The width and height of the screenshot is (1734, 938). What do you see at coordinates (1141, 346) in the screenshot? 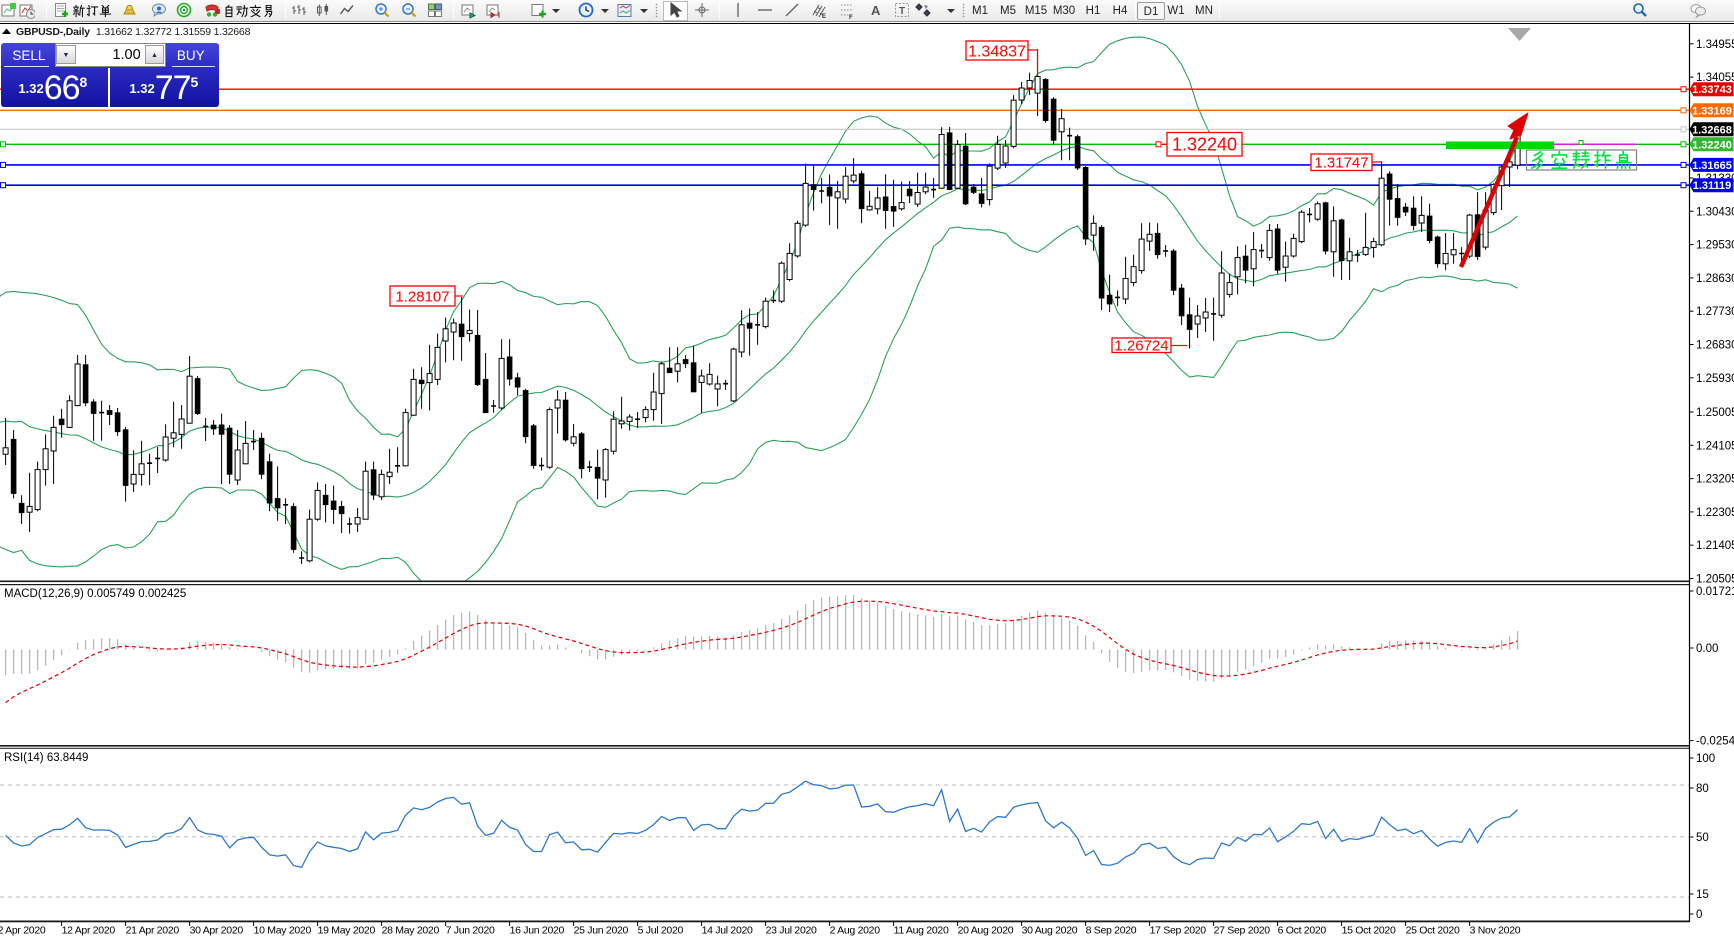
I see `svg-text: 1.26724` at bounding box center [1141, 346].